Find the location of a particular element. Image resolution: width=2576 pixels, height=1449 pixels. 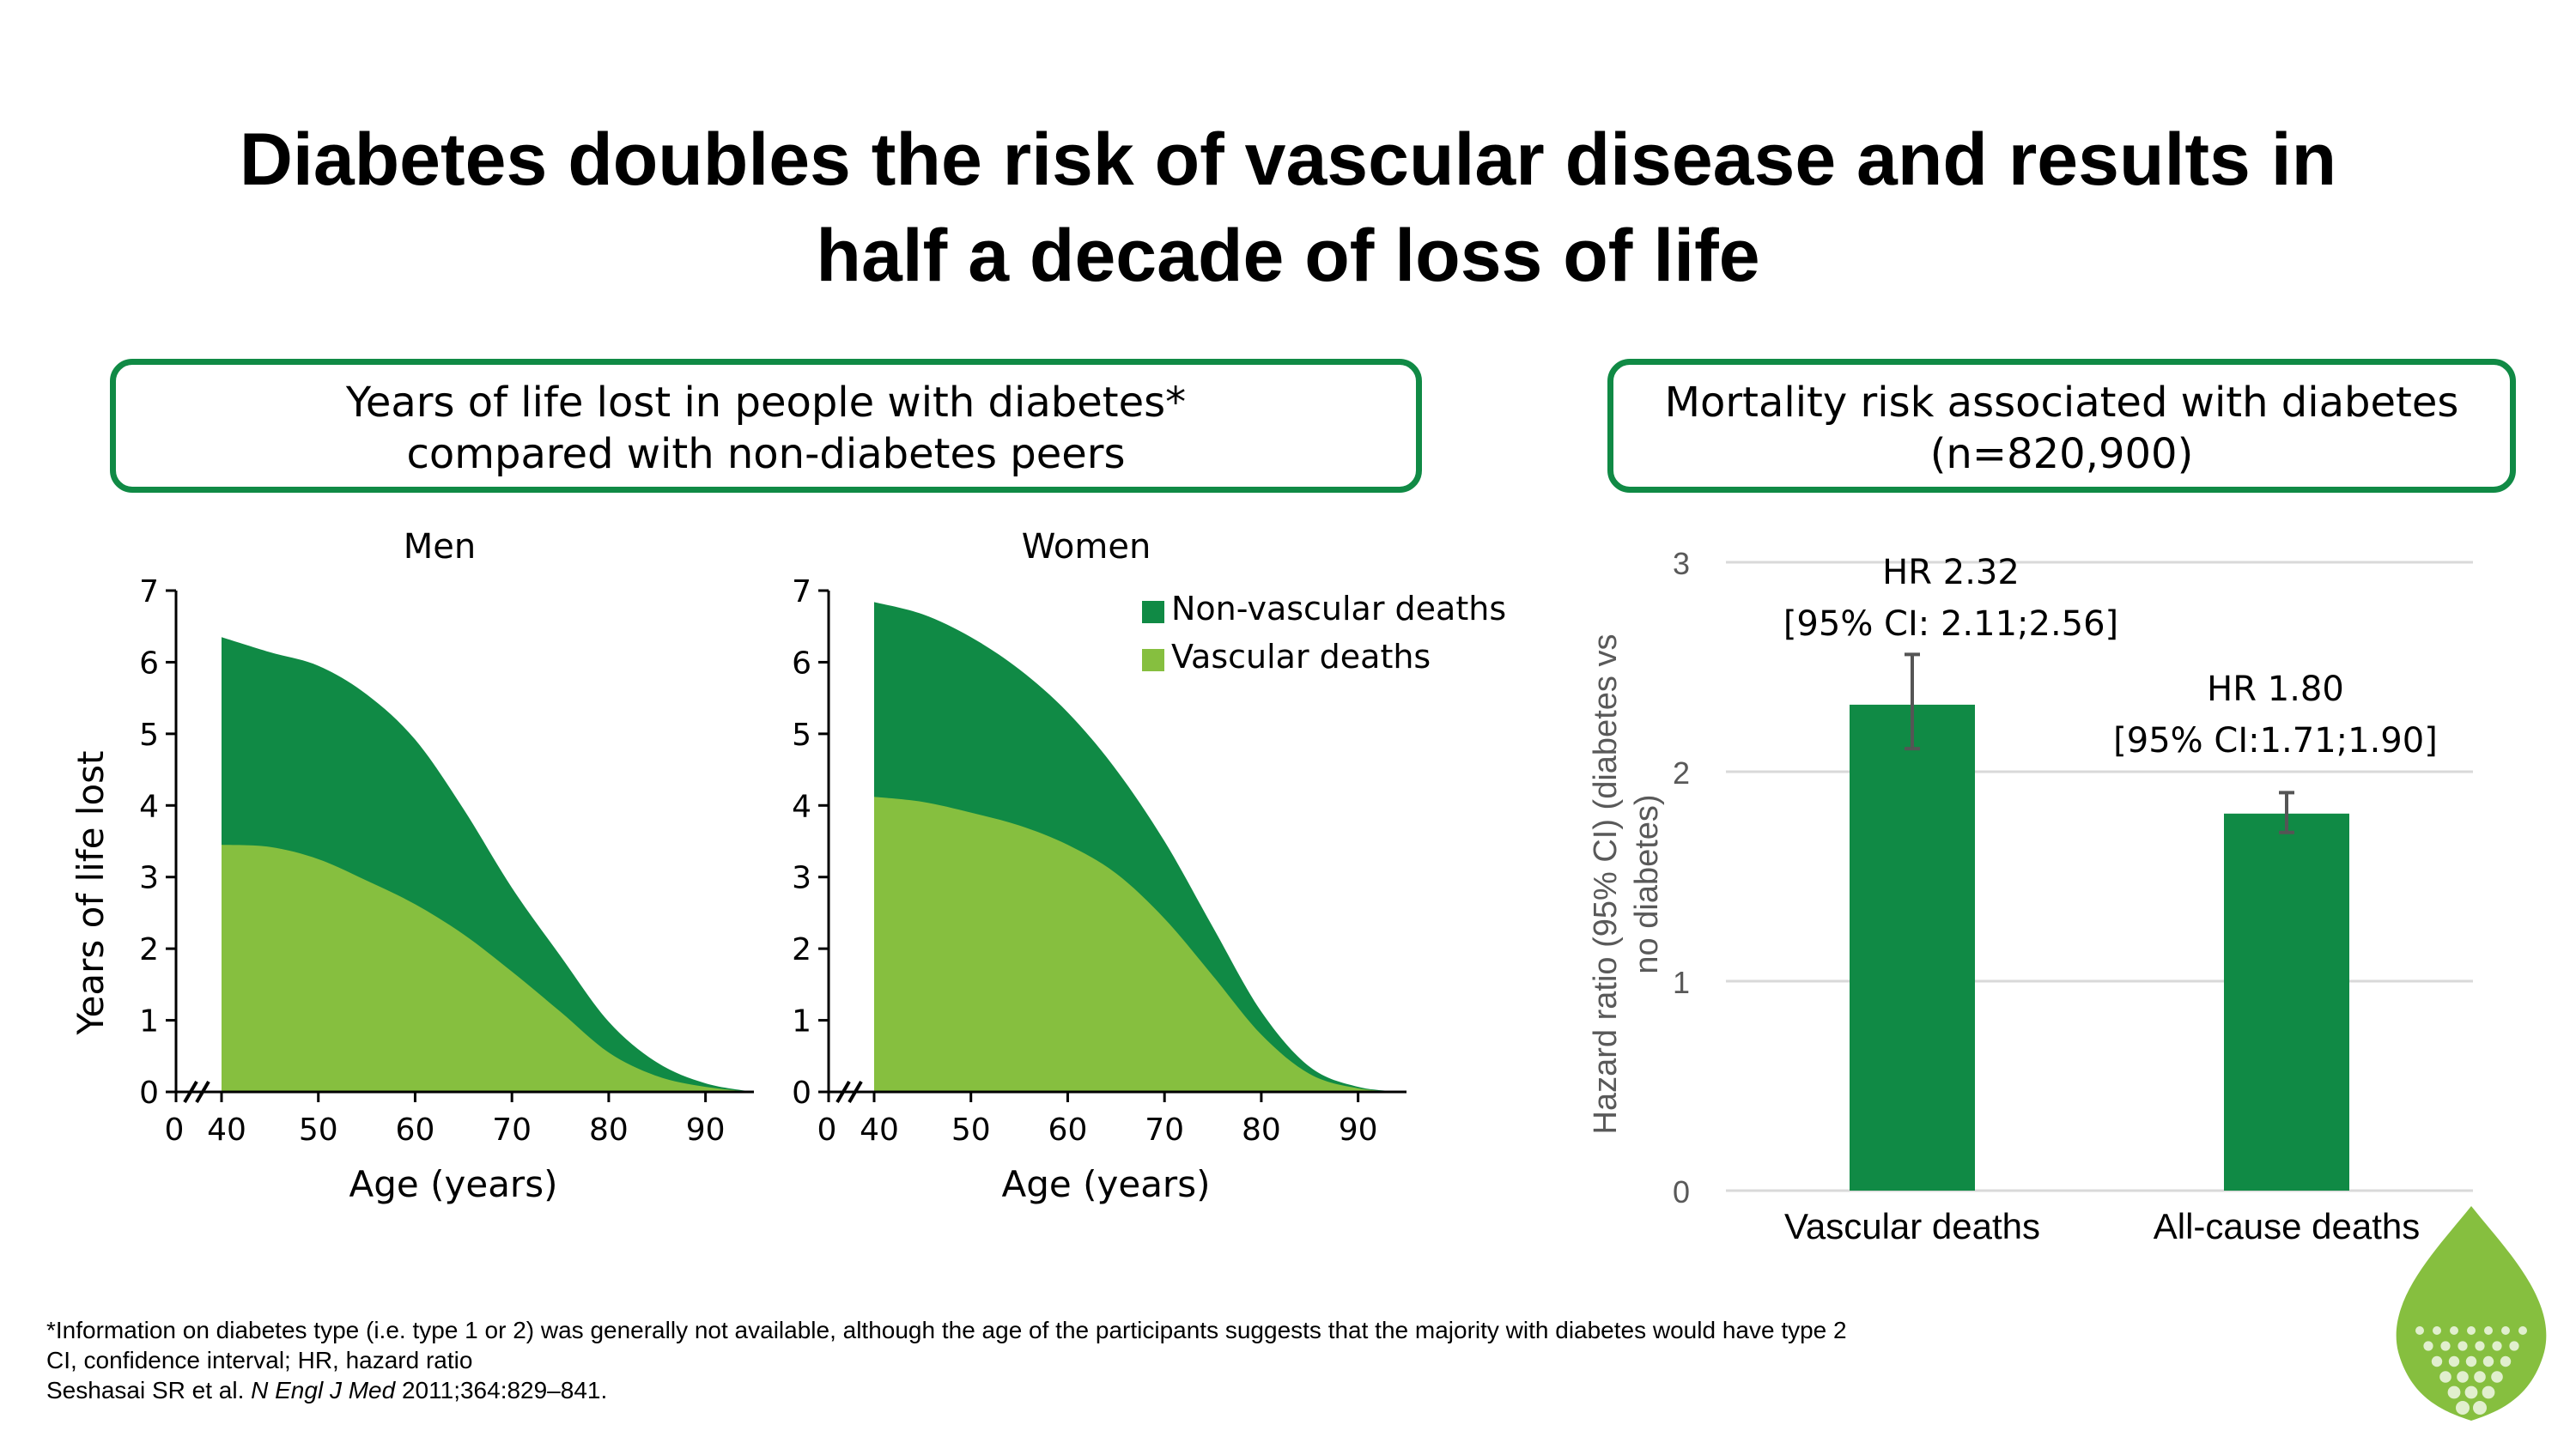

category-label: Vascular deaths is located at coordinates (1912, 1226).